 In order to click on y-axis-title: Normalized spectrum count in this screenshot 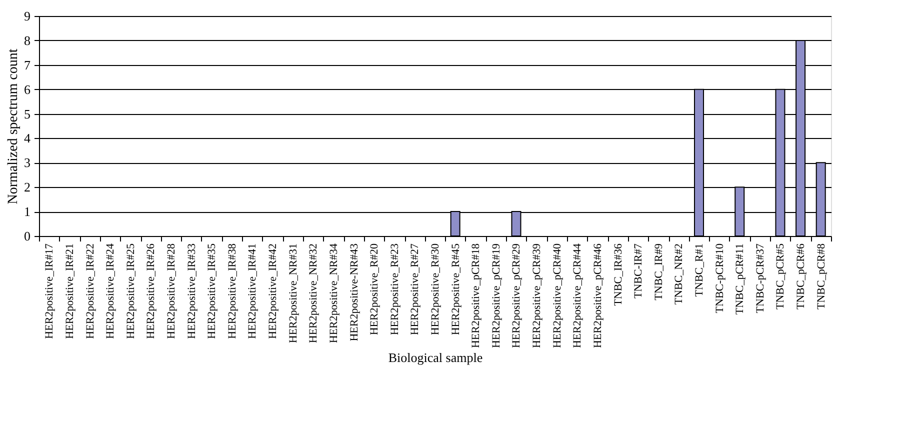, I will do `click(13, 126)`.